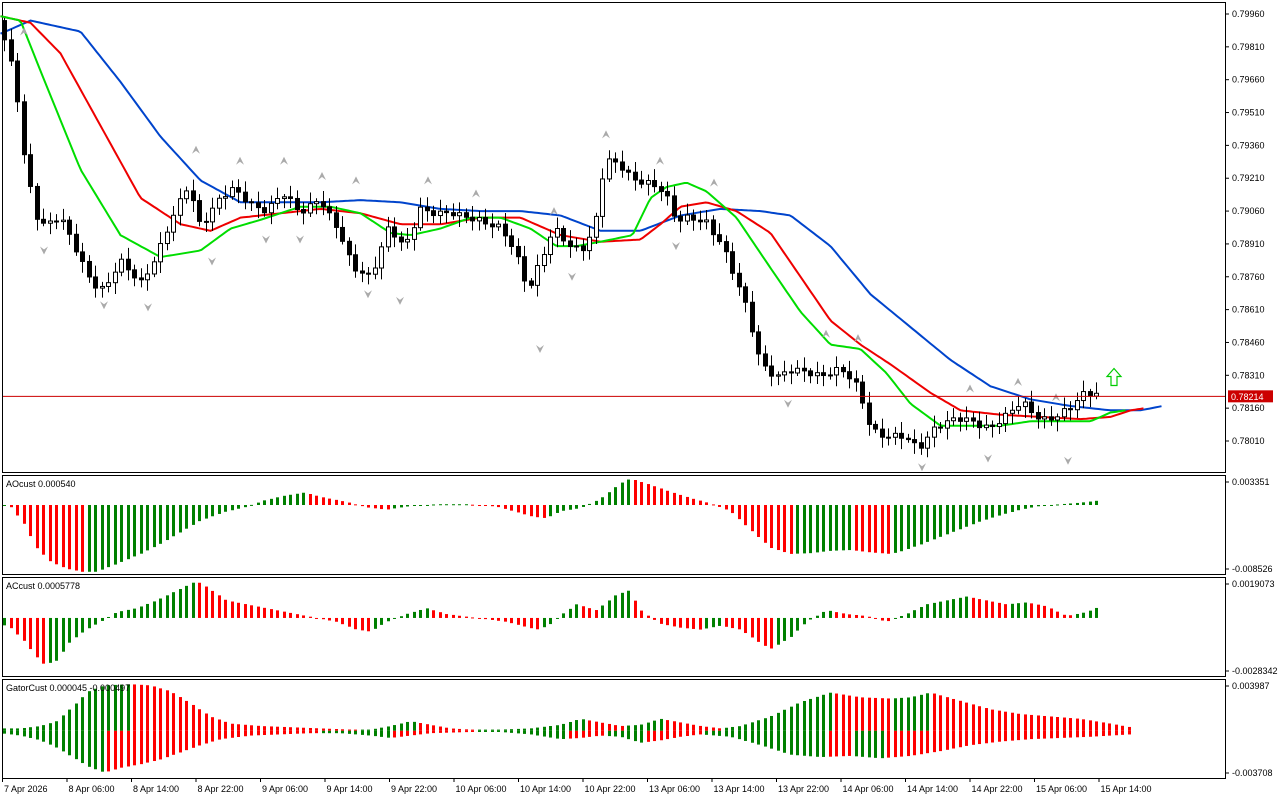 The width and height of the screenshot is (1280, 800). Describe the element at coordinates (414, 789) in the screenshot. I see `time-tick-label: 9 Apr 22:00` at that location.